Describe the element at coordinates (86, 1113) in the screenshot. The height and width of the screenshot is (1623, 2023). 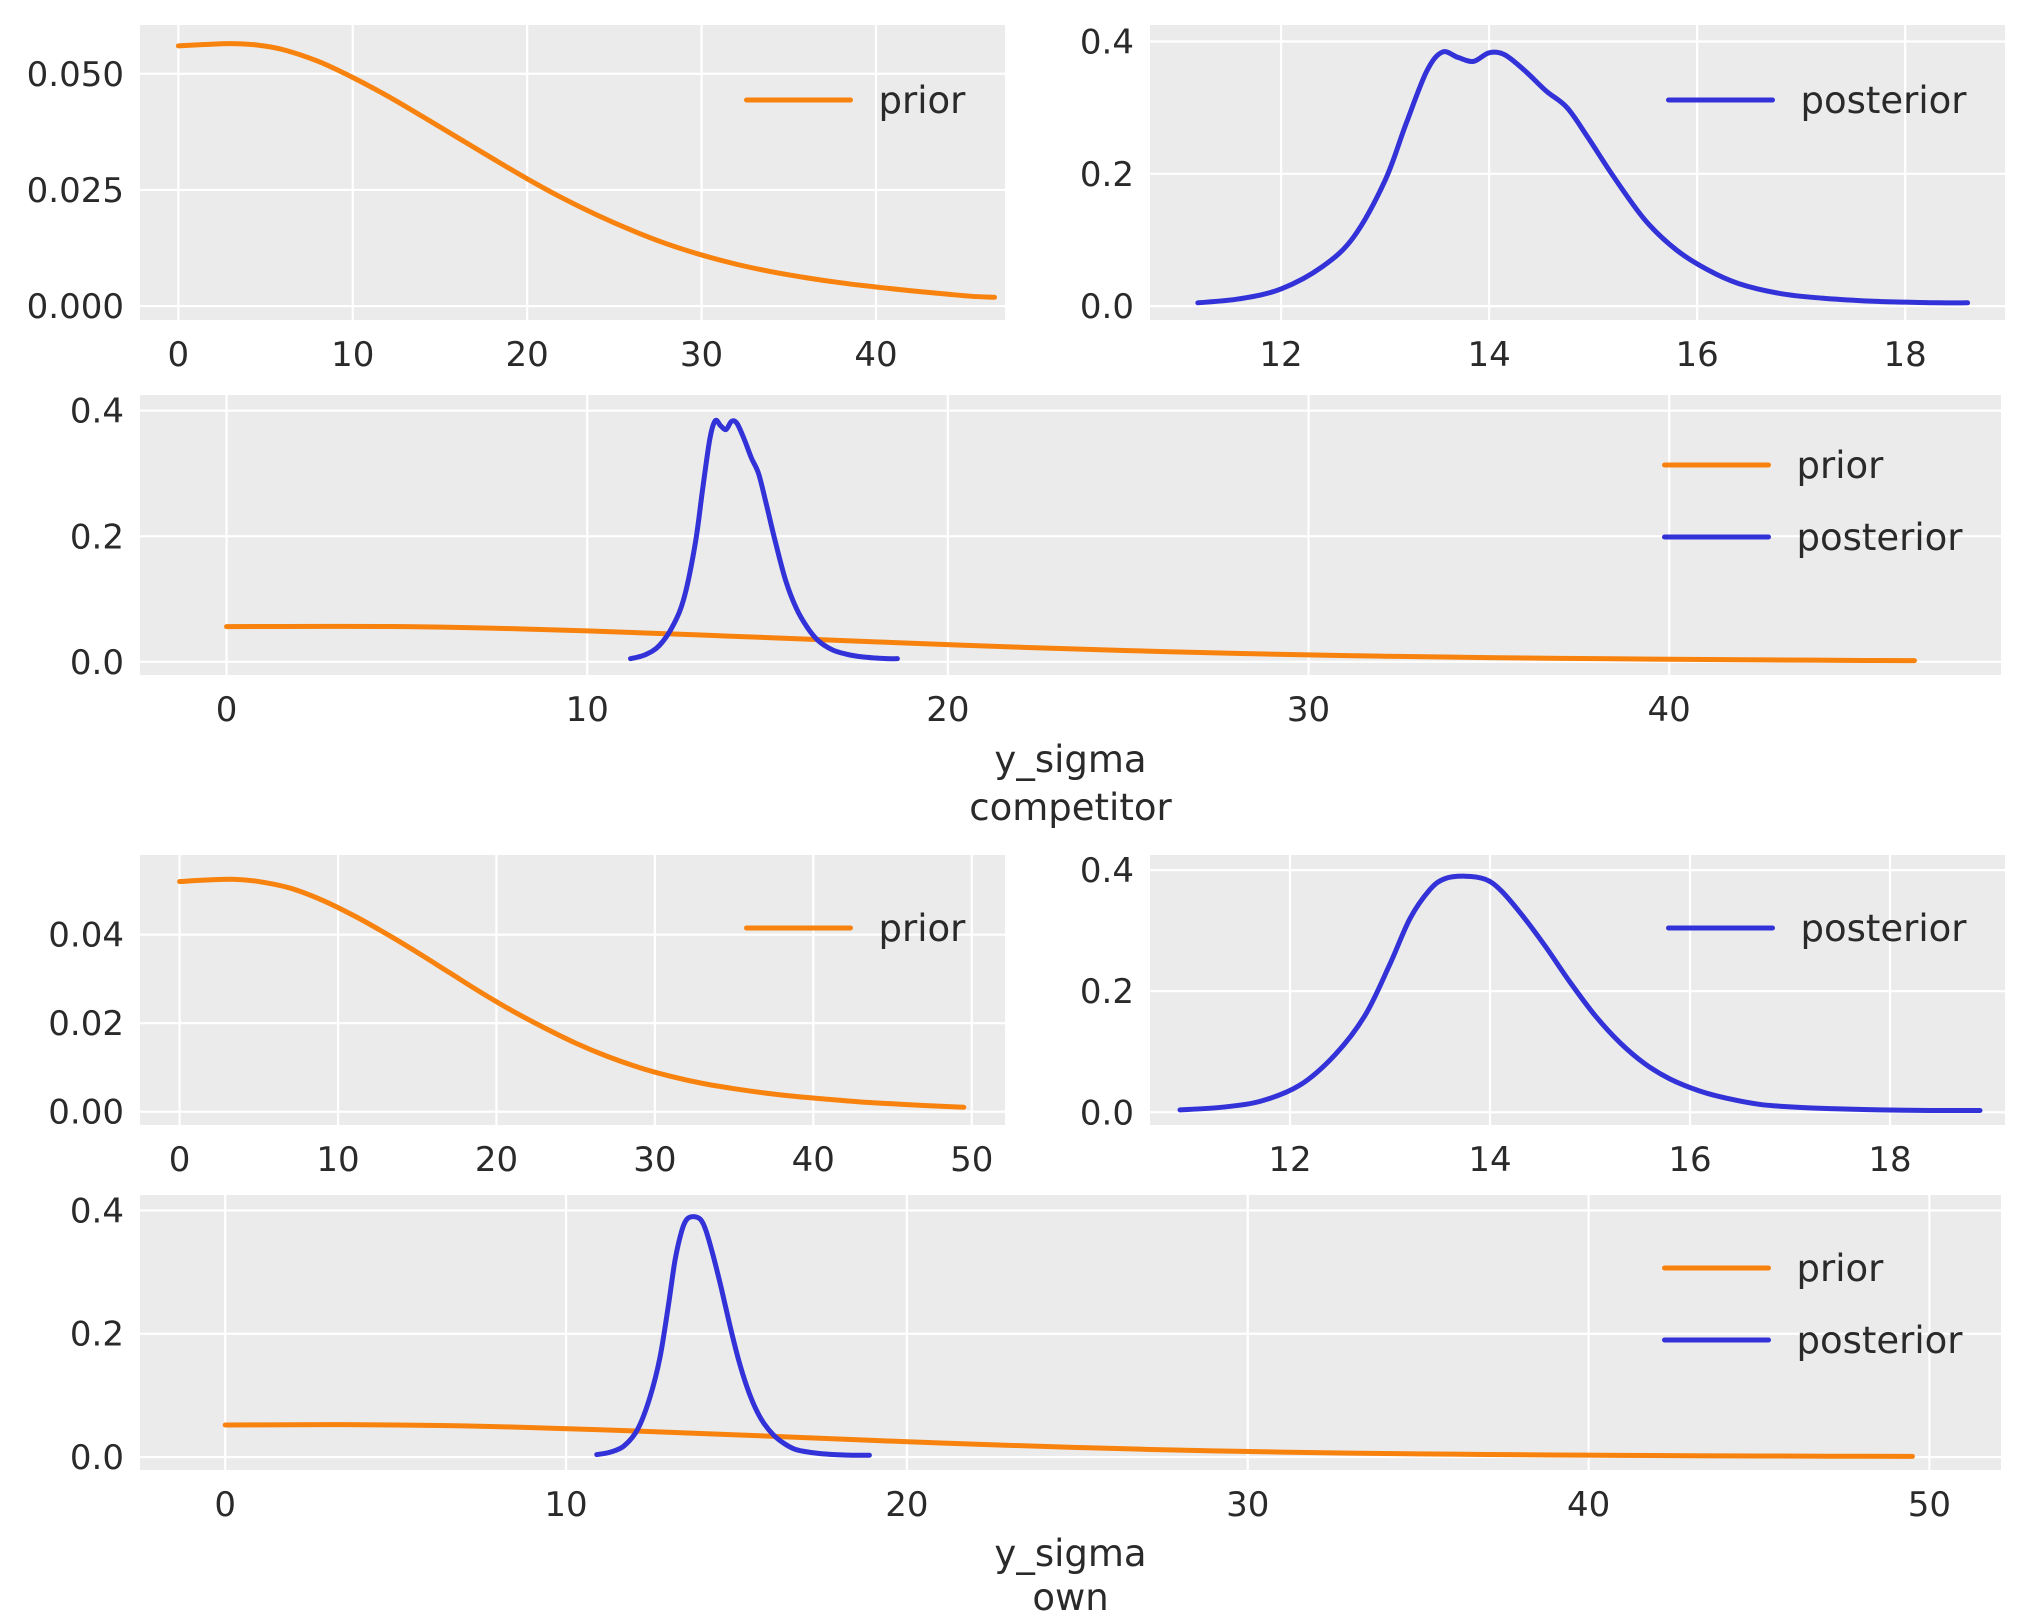
I see `svg-text: 0.00` at that location.